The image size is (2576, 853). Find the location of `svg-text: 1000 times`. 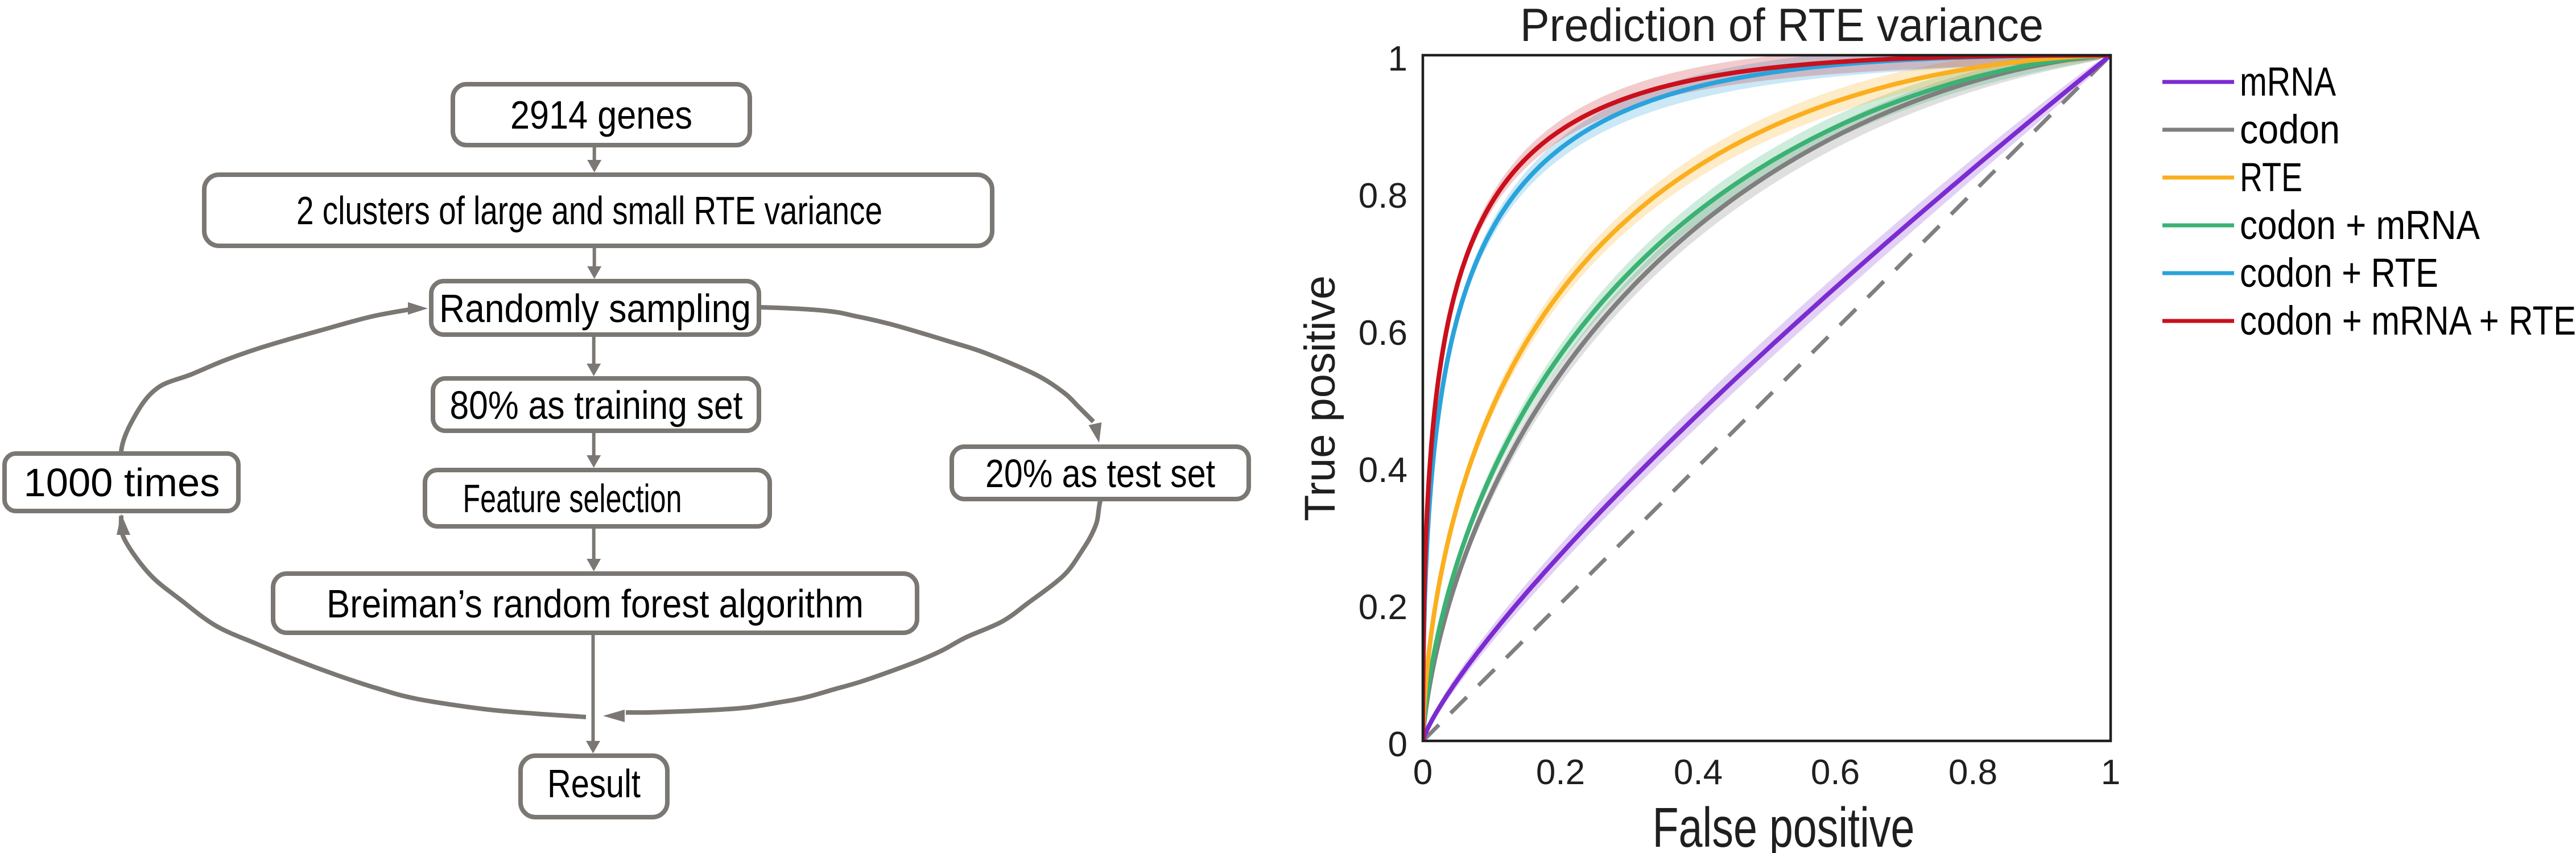

svg-text: 1000 times is located at coordinates (122, 483).